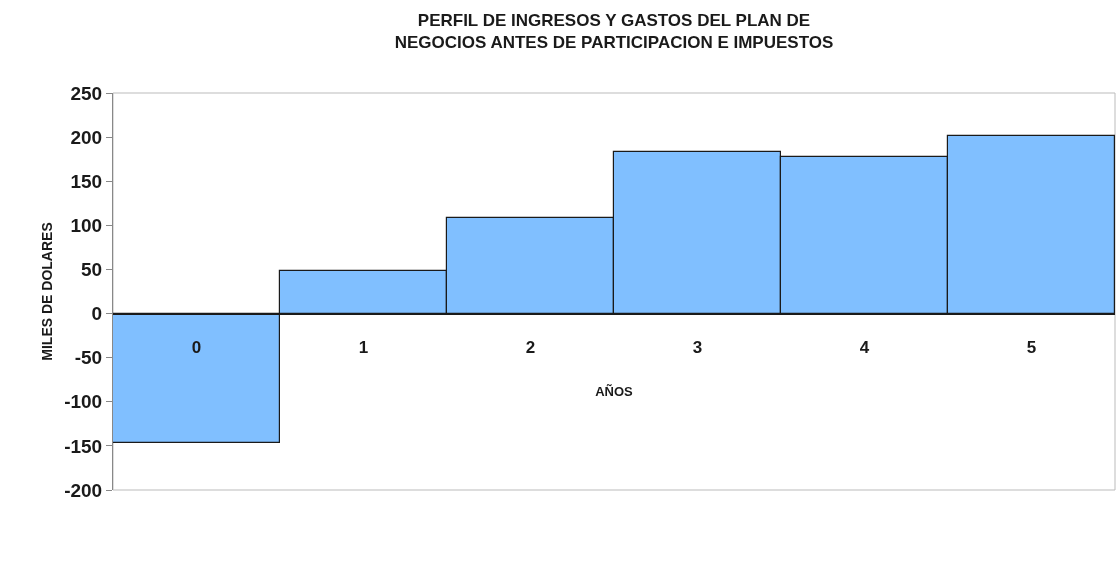 The image size is (1117, 567). What do you see at coordinates (614, 391) in the screenshot?
I see `x-axis-title: AÑOS` at bounding box center [614, 391].